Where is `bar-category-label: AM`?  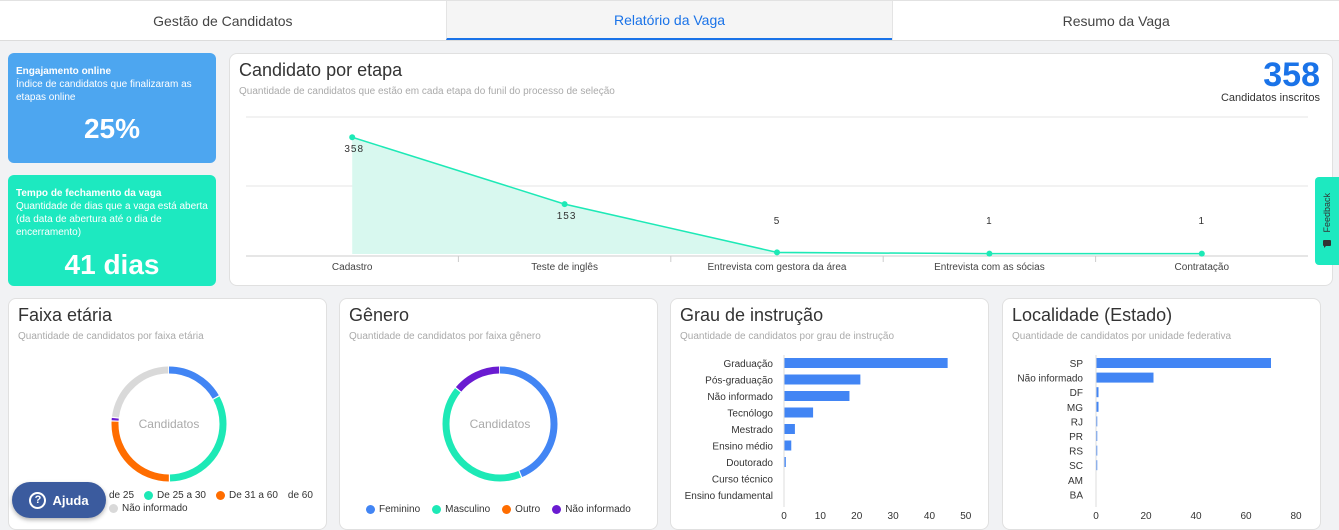 bar-category-label: AM is located at coordinates (1075, 481).